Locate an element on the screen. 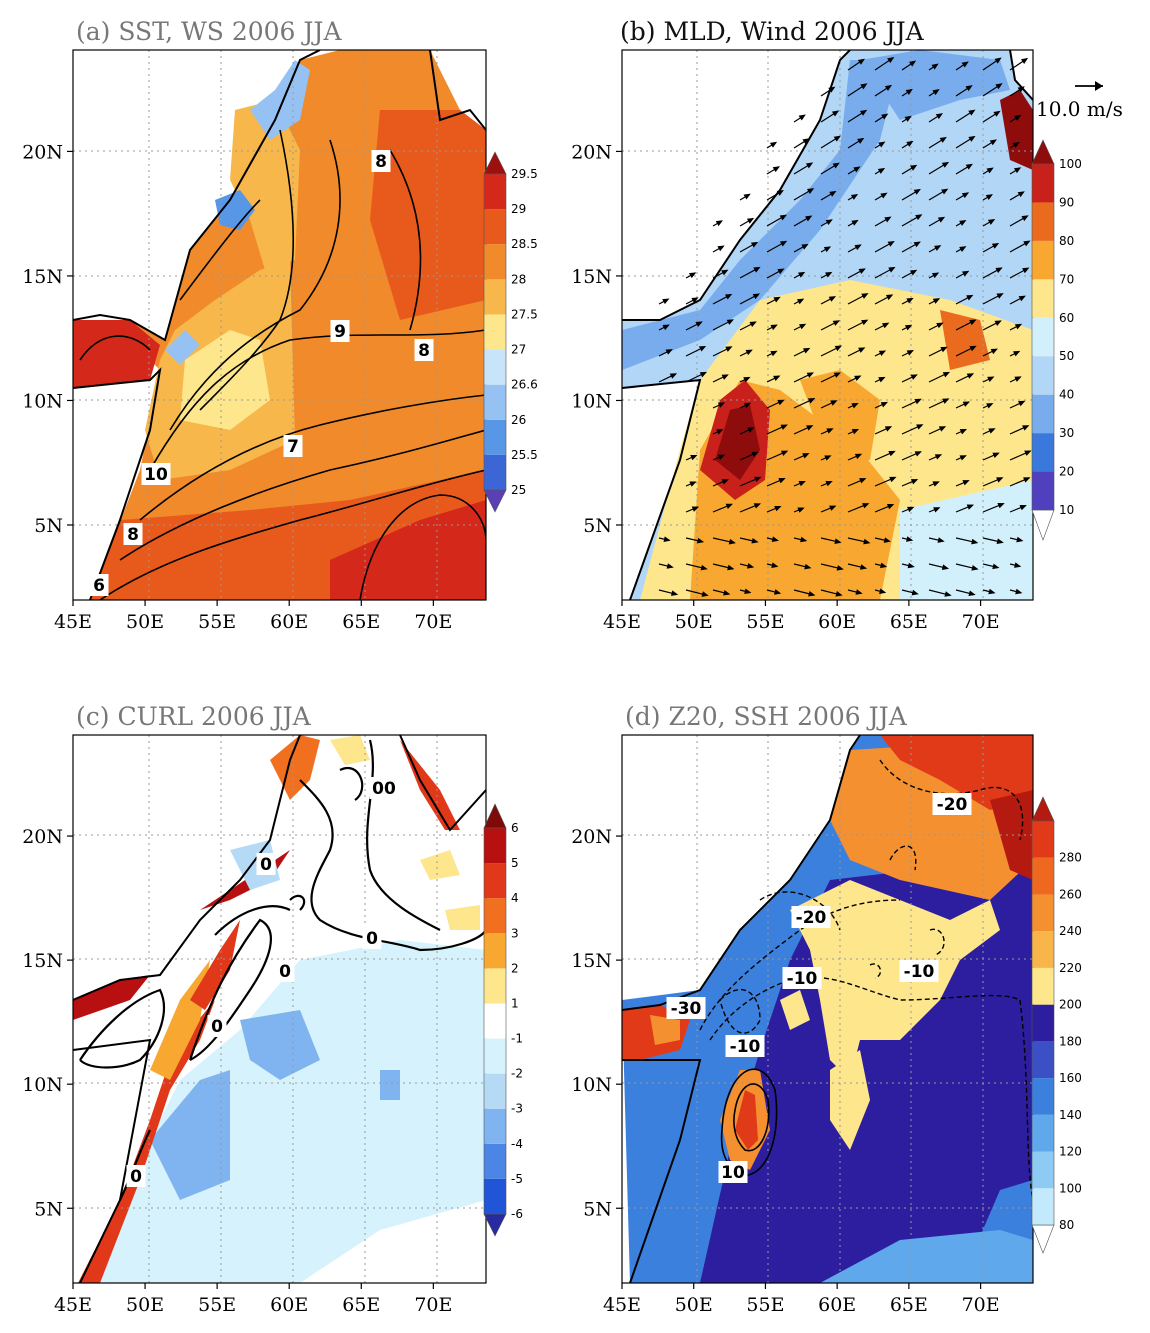 This screenshot has height=1333, width=1150. colorbar-label: -1 is located at coordinates (517, 1039).